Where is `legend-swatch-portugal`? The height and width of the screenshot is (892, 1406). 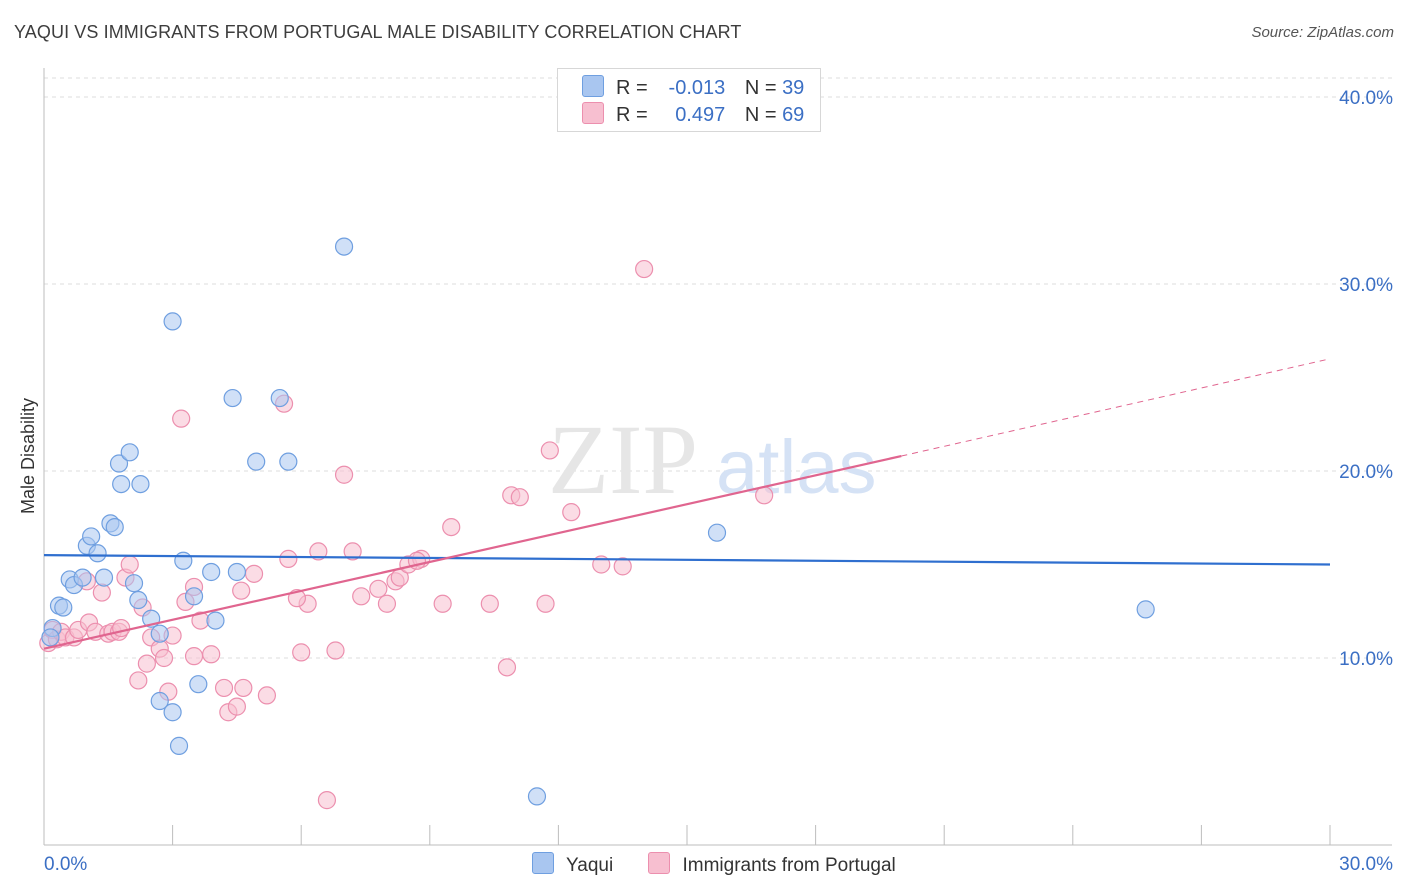 legend-swatch-portugal is located at coordinates (593, 113).